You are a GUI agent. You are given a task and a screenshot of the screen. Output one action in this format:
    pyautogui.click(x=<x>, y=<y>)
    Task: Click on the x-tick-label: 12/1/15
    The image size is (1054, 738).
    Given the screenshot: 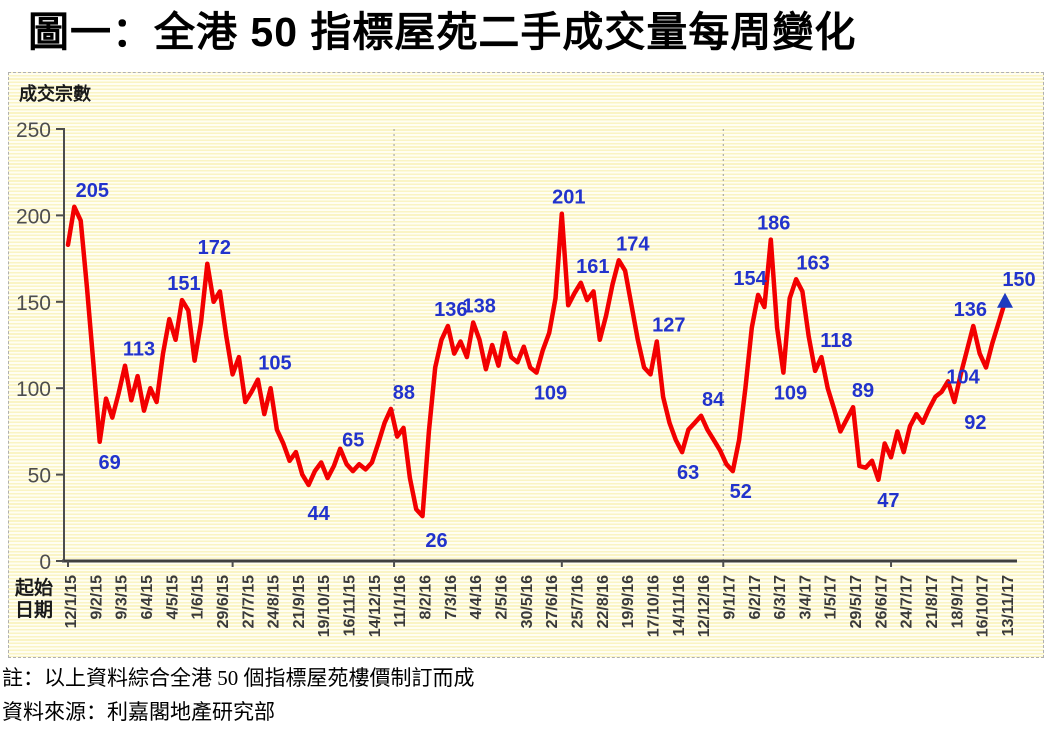 What is the action you would take?
    pyautogui.click(x=71, y=601)
    